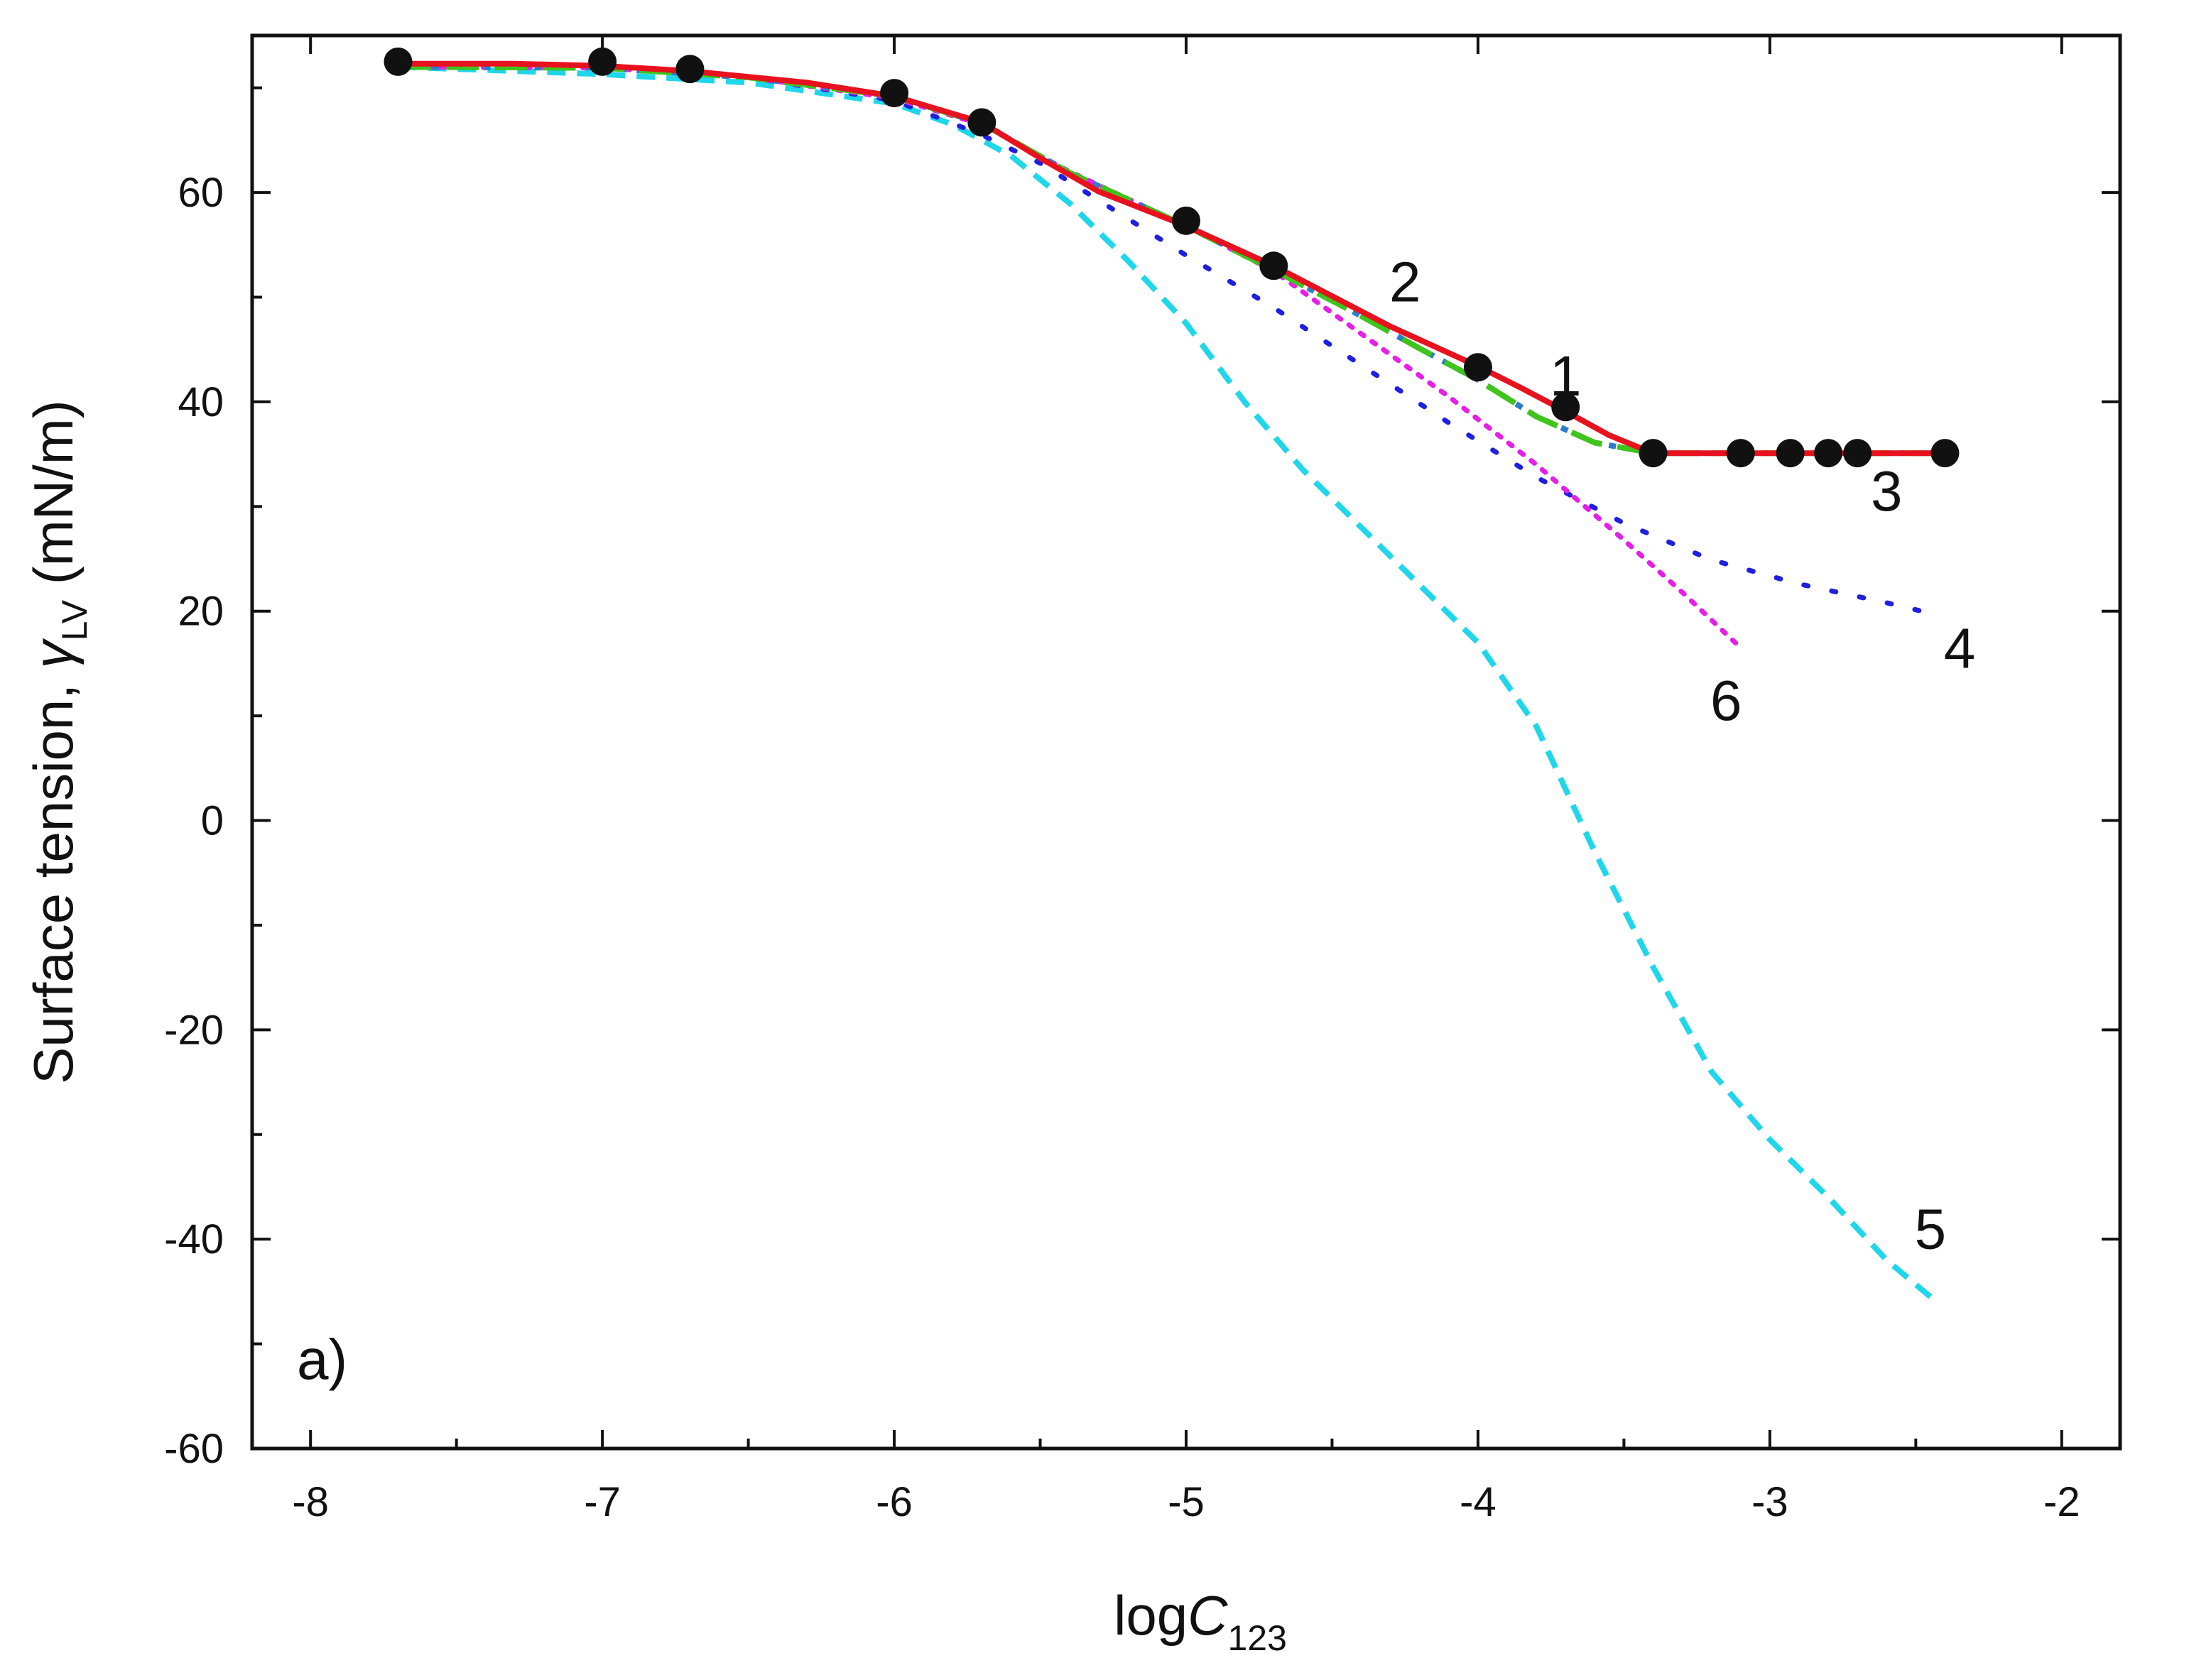 This screenshot has height=1680, width=2189. Describe the element at coordinates (53, 500) in the screenshot. I see `y-axis-title-unit: (mN/m)` at that location.